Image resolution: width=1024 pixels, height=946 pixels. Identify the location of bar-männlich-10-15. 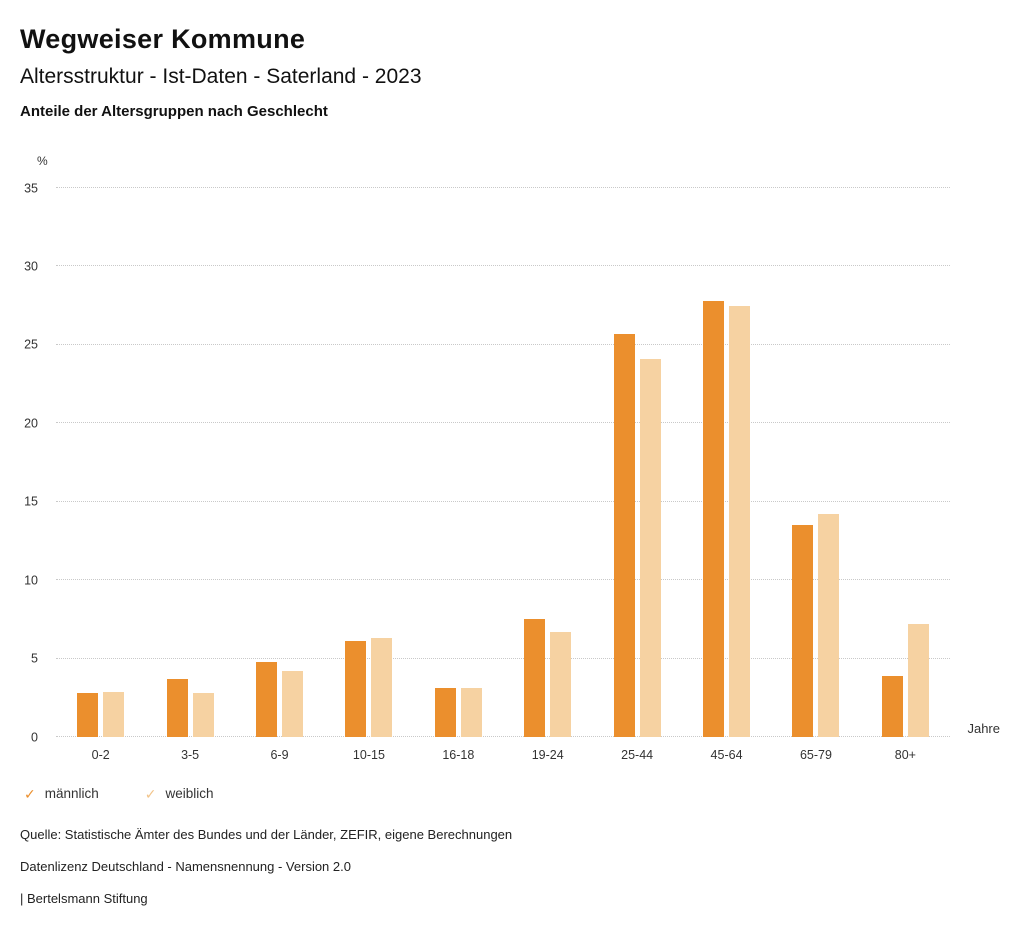
(356, 689).